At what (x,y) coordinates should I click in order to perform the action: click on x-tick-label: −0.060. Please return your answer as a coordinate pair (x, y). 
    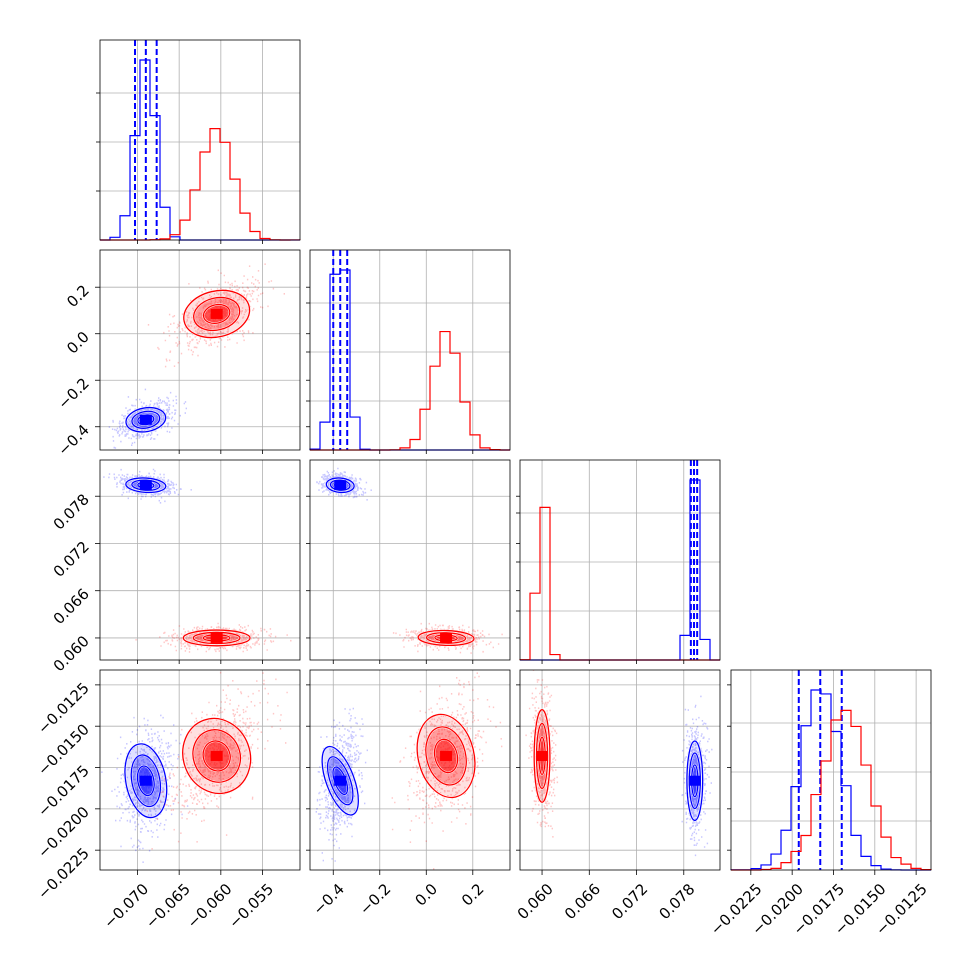
    Looking at the image, I should click on (210, 906).